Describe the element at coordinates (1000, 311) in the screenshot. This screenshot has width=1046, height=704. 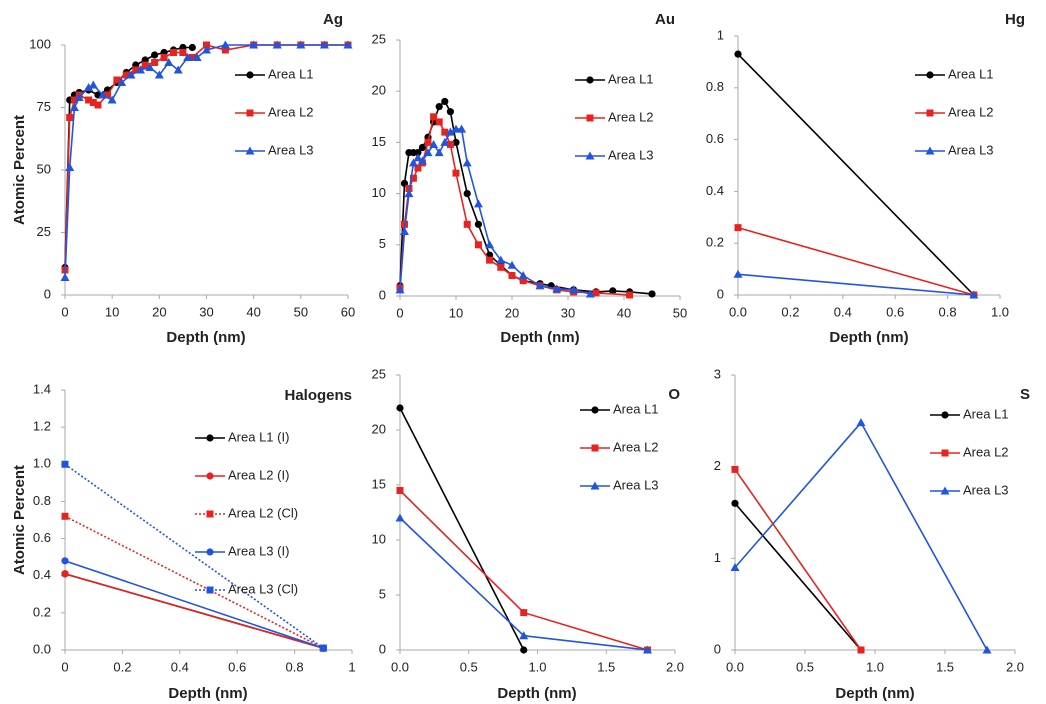
I see `x-tick-label: 1.0` at that location.